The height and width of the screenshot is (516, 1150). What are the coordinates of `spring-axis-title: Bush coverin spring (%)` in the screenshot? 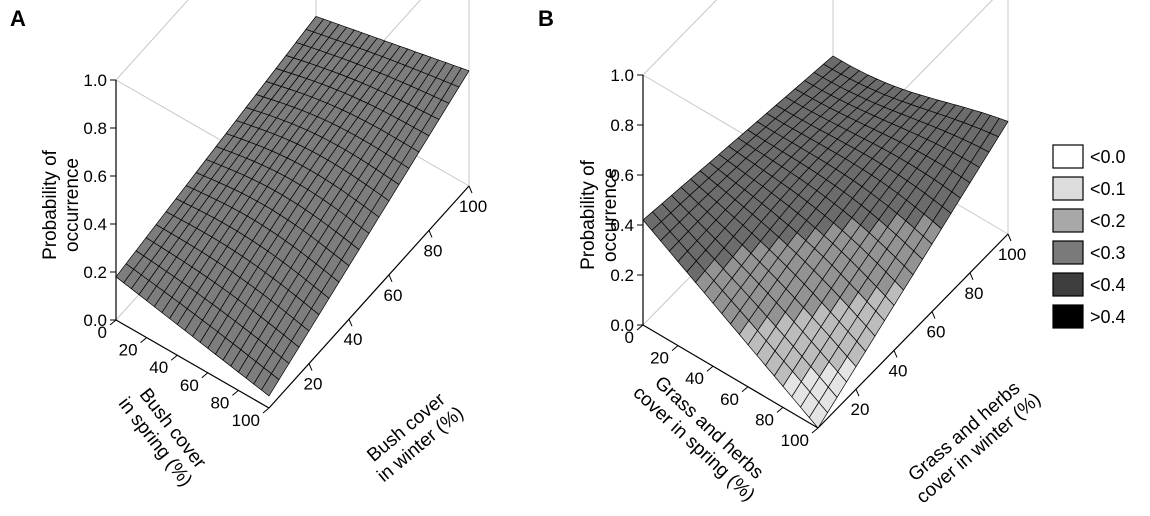 It's located at (164, 435).